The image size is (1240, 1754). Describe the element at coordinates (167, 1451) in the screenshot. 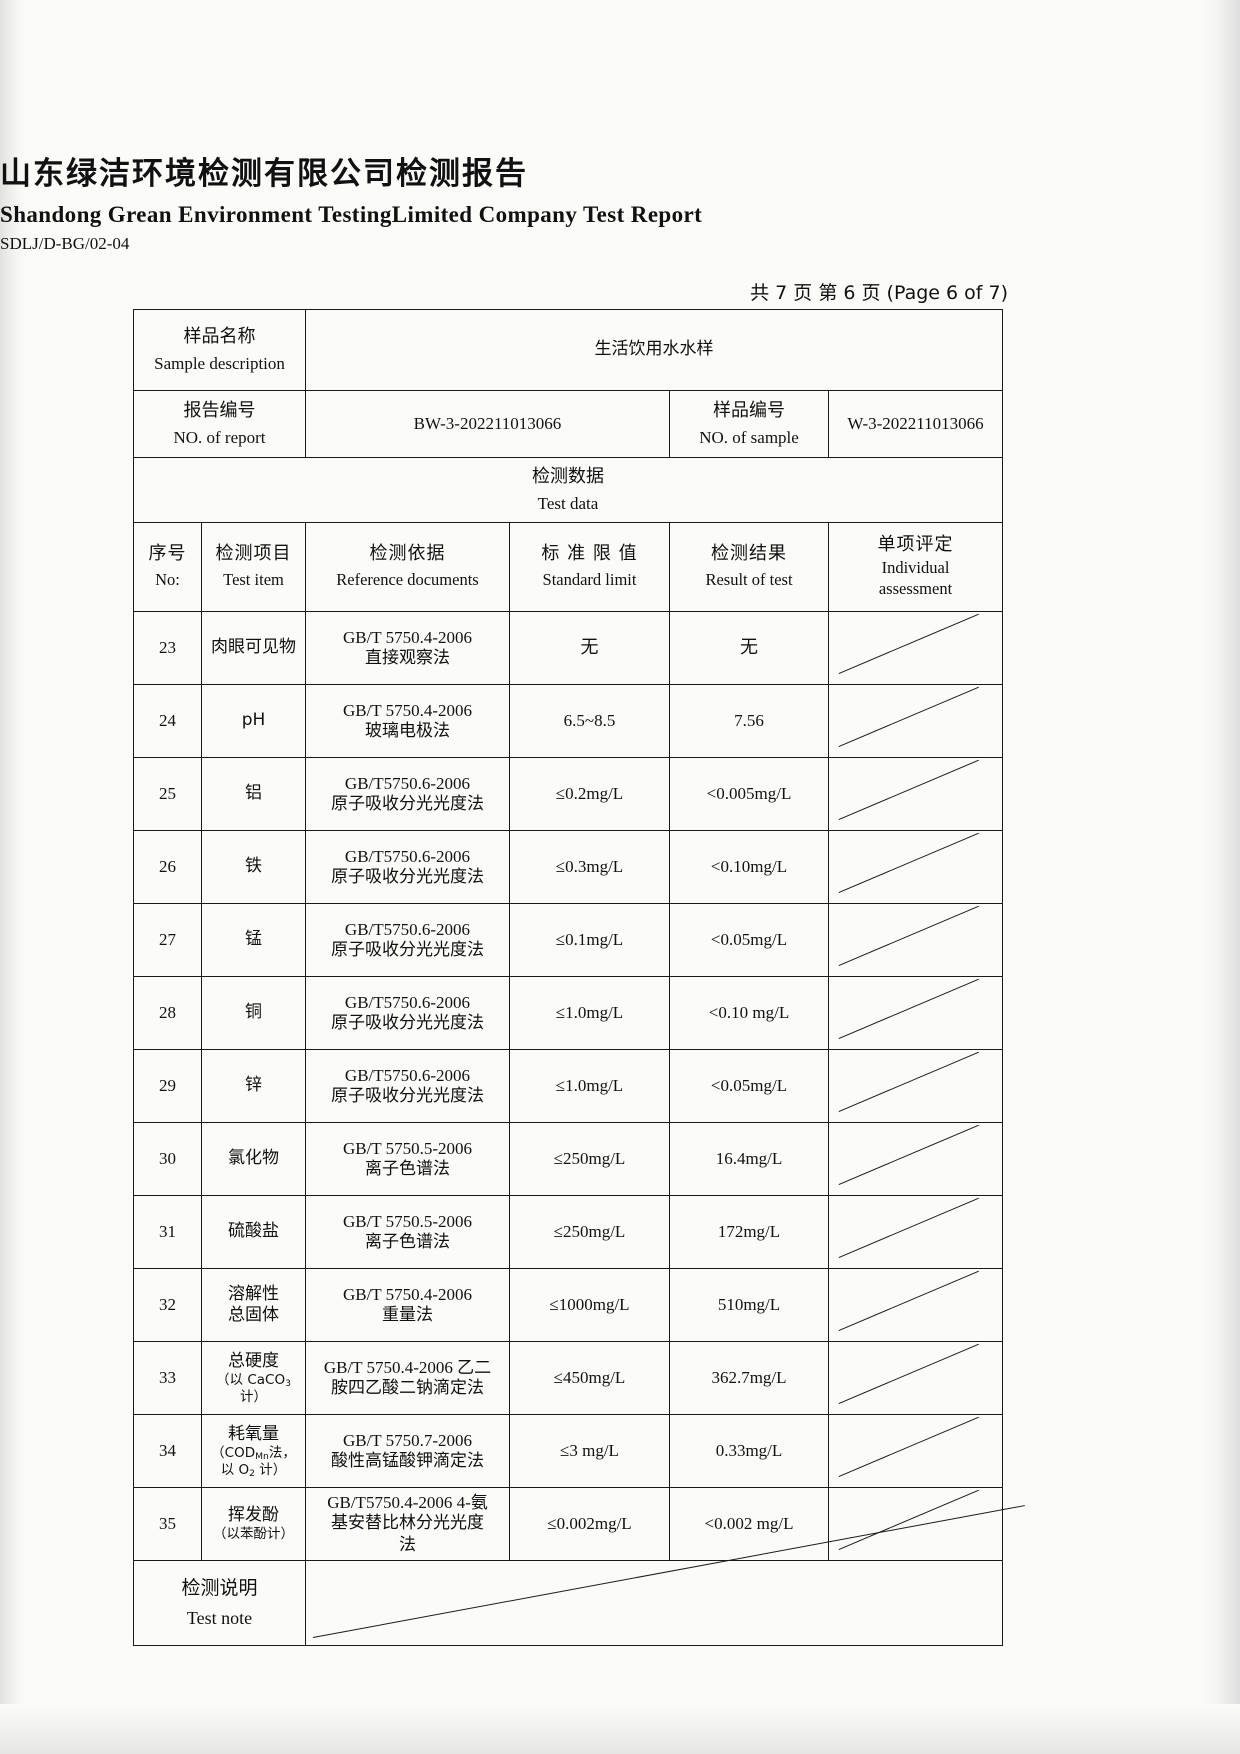

I see `row-number: 34` at that location.